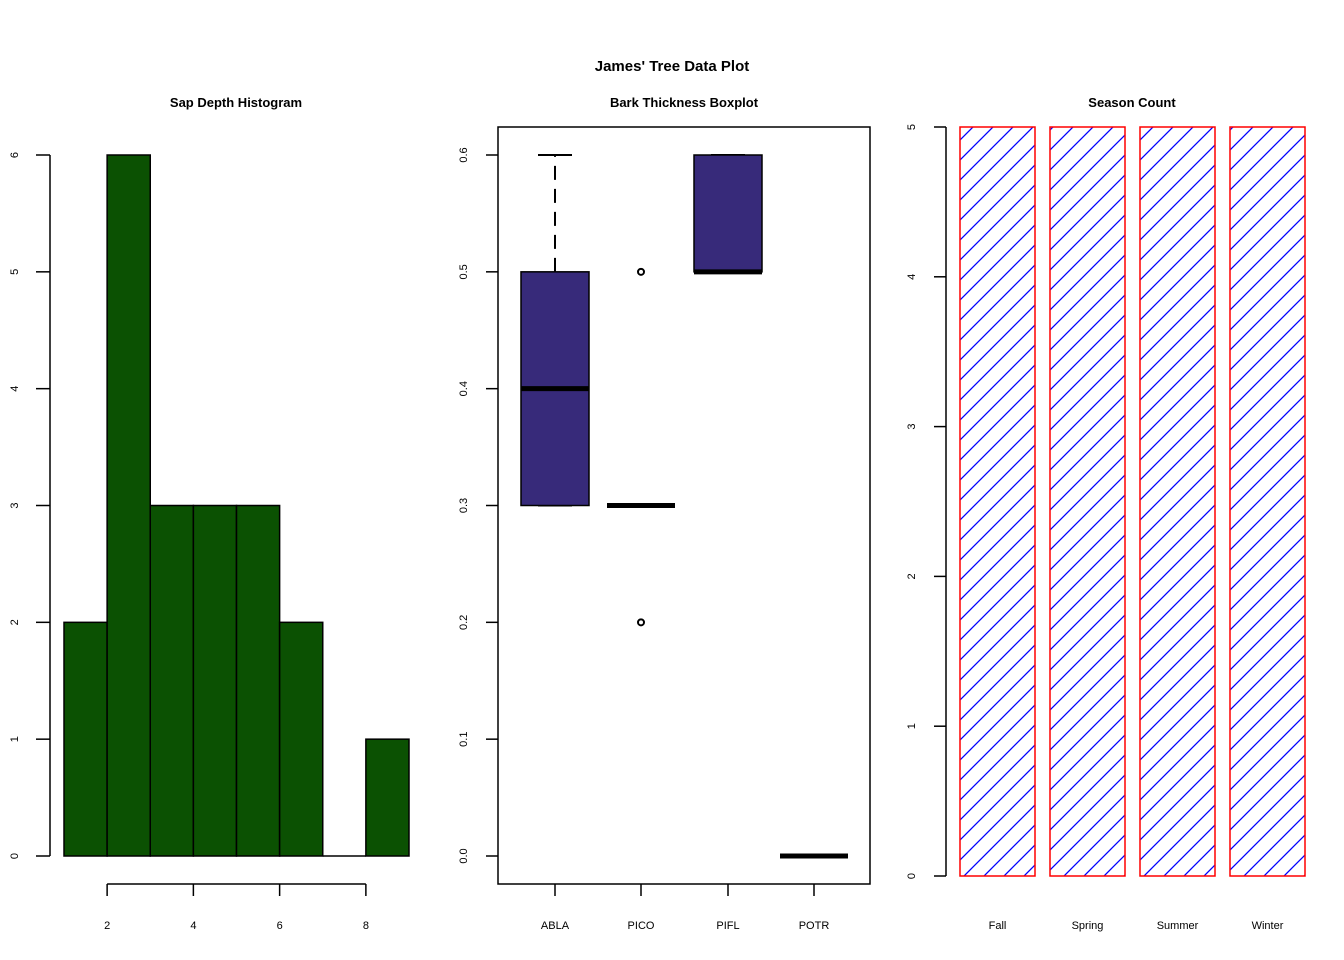 The image size is (1344, 960). Describe the element at coordinates (912, 277) in the screenshot. I see `season-y-tick-label: 4` at that location.